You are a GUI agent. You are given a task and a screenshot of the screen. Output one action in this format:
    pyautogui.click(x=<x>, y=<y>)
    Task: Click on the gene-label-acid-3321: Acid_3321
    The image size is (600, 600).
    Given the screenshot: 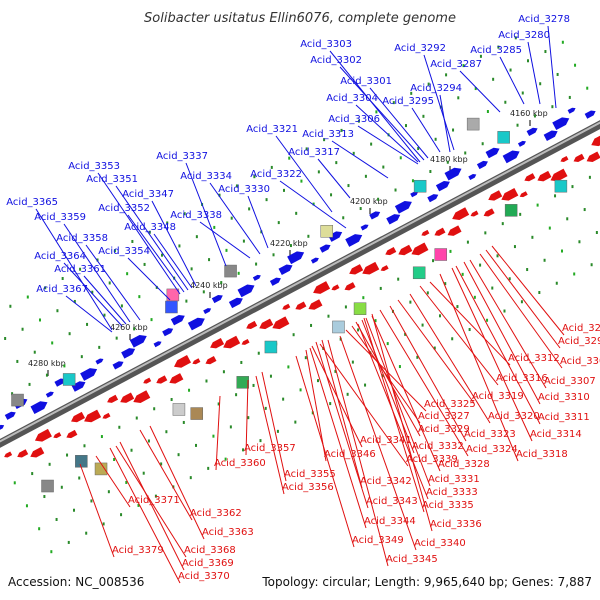 What is the action you would take?
    pyautogui.click(x=272, y=129)
    